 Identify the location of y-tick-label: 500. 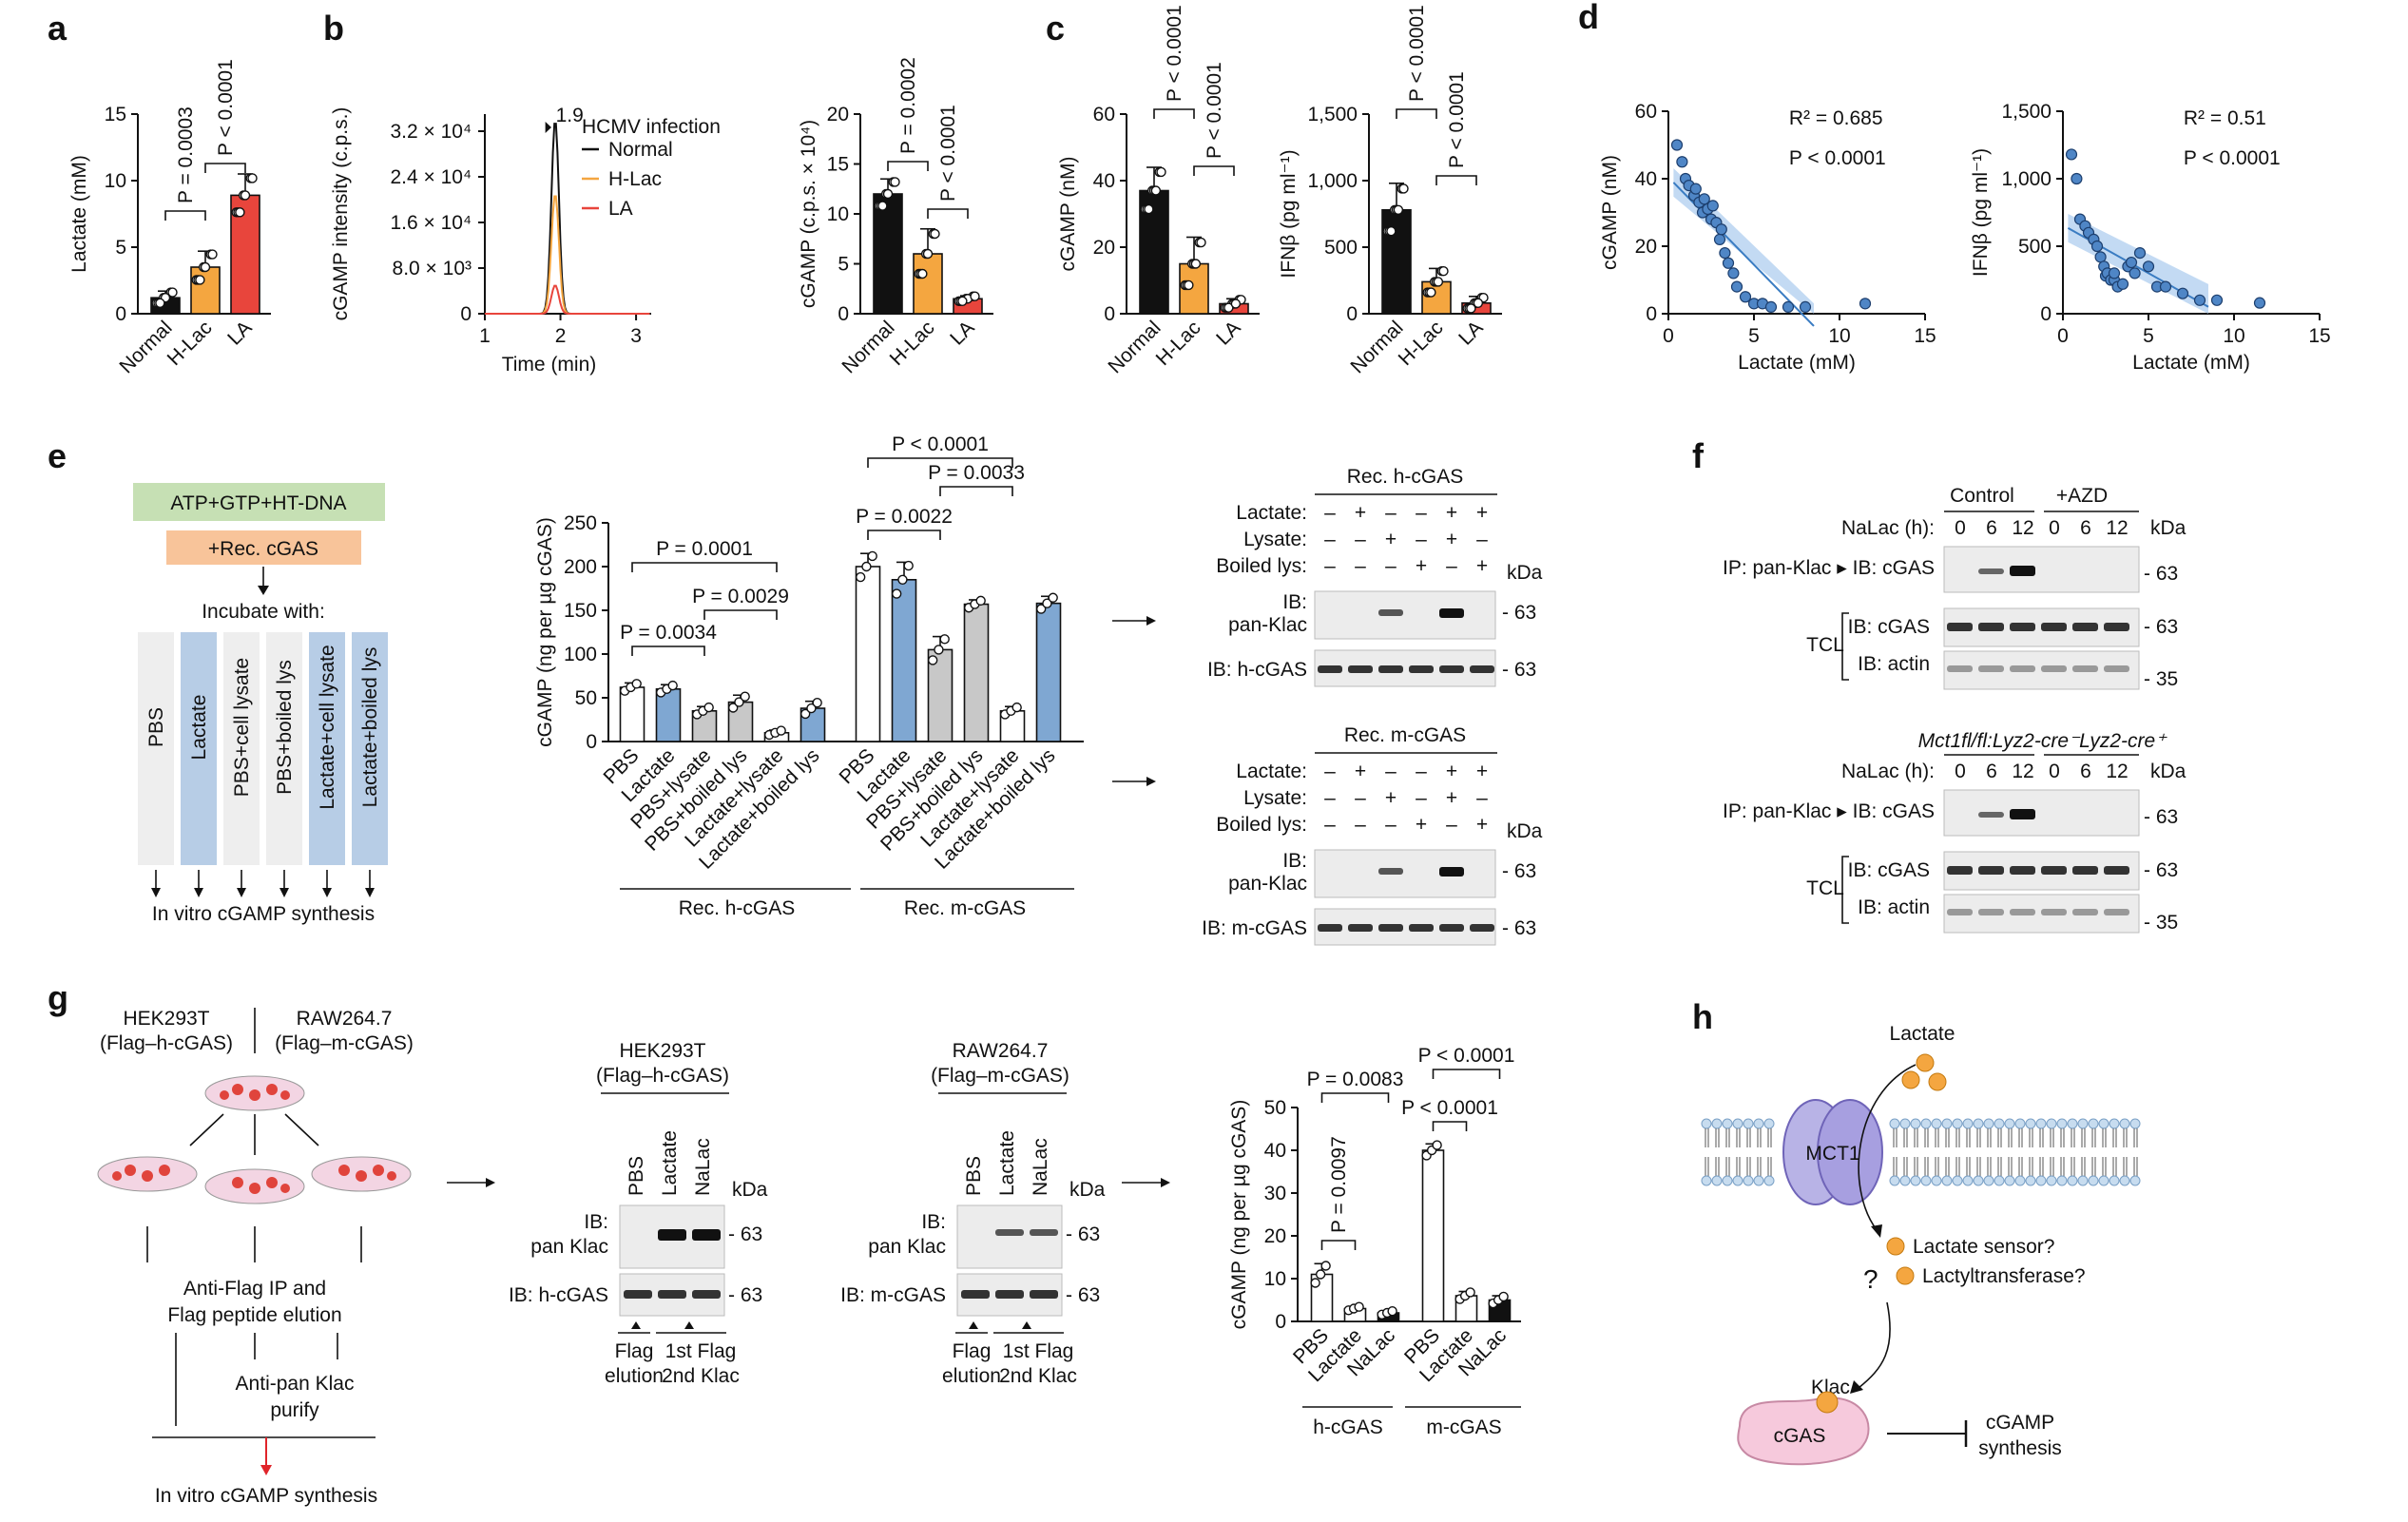
(2035, 247).